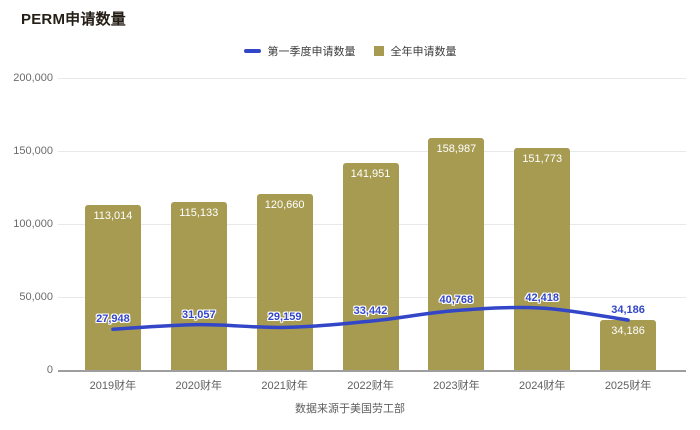 This screenshot has height=430, width=700. Describe the element at coordinates (423, 52) in the screenshot. I see `legend-label-fullyear: 全年申请数量` at that location.